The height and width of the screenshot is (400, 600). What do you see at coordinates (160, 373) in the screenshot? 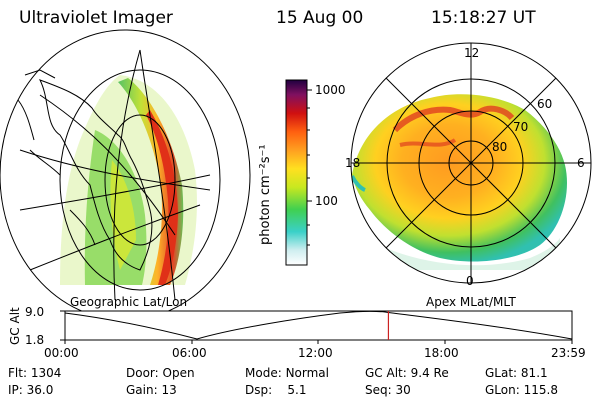
I see `status-door: Door: Open` at bounding box center [160, 373].